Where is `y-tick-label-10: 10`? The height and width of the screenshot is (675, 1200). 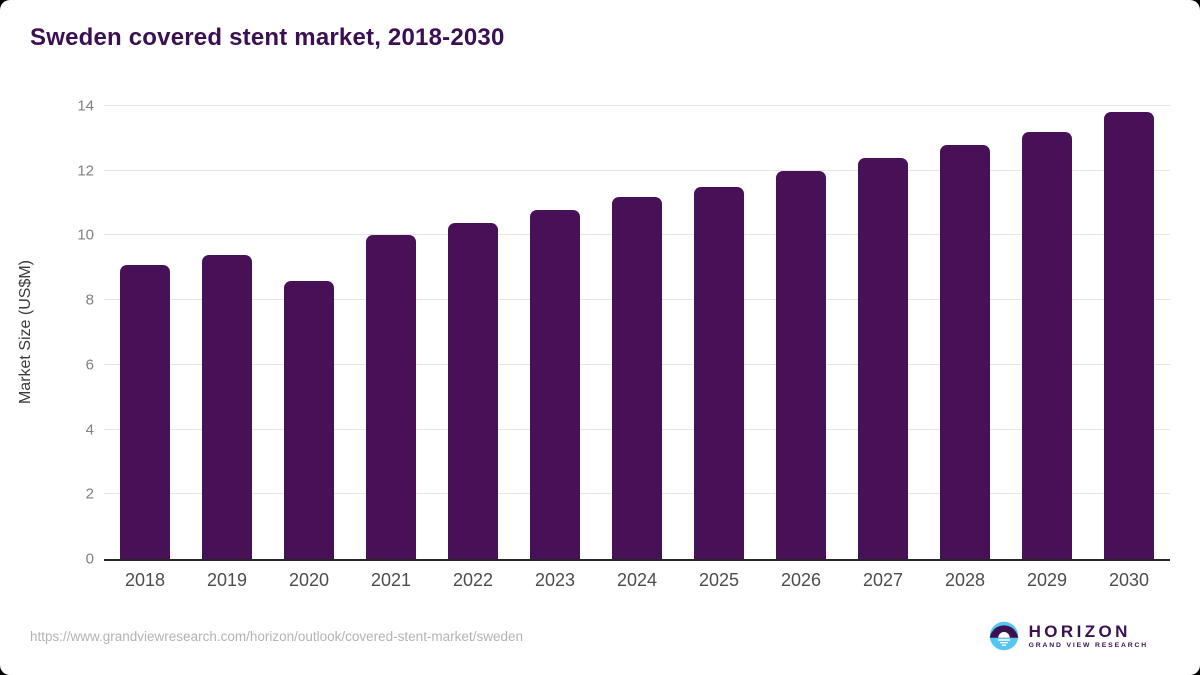 y-tick-label-10: 10 is located at coordinates (85, 235).